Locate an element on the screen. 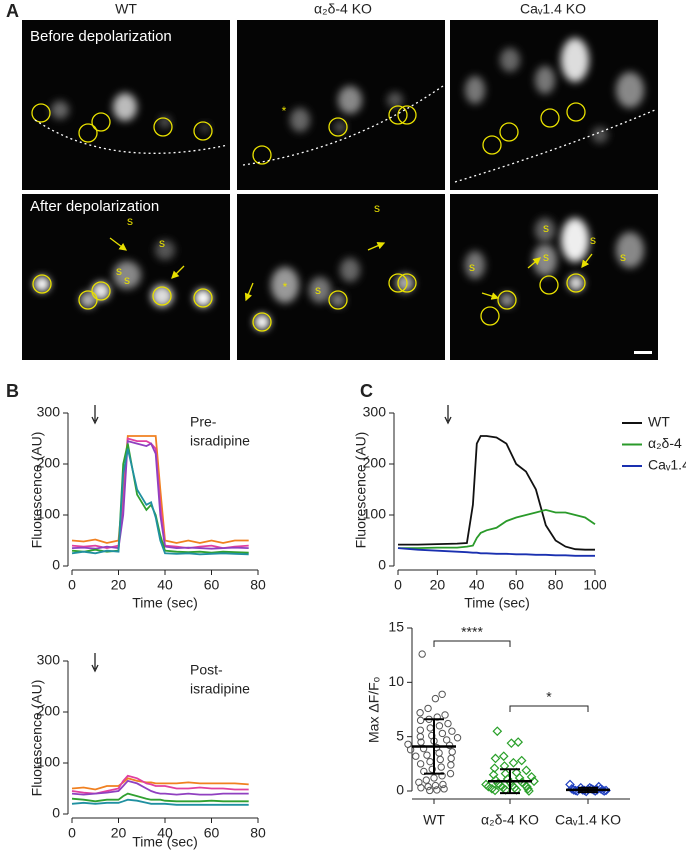 Image resolution: width=686 pixels, height=853 pixels. panel-letter: C is located at coordinates (366, 391).